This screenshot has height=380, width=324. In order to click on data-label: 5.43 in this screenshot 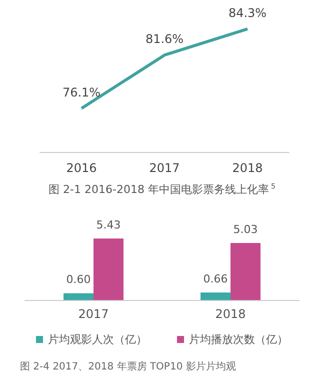, I will do `click(108, 225)`.